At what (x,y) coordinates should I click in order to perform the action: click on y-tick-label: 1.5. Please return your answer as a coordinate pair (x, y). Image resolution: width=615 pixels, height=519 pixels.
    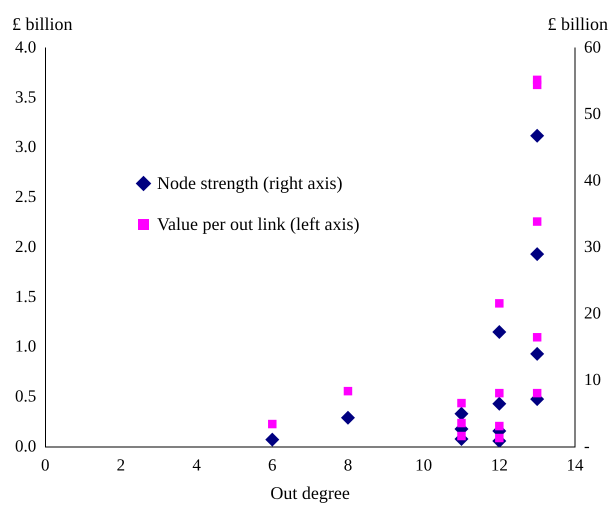
    Looking at the image, I should click on (25, 296).